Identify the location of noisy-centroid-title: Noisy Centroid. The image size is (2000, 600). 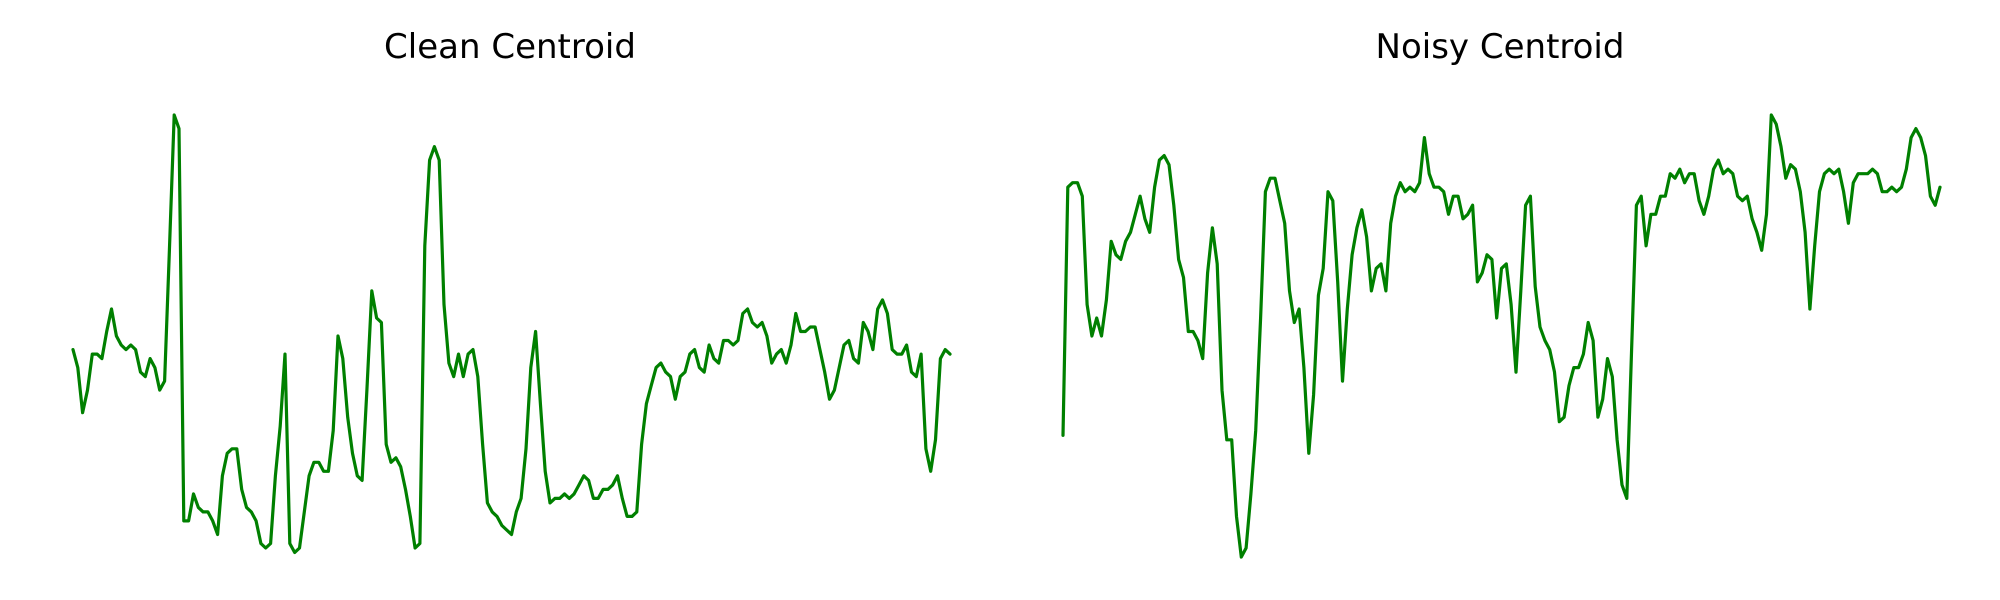
(1500, 47).